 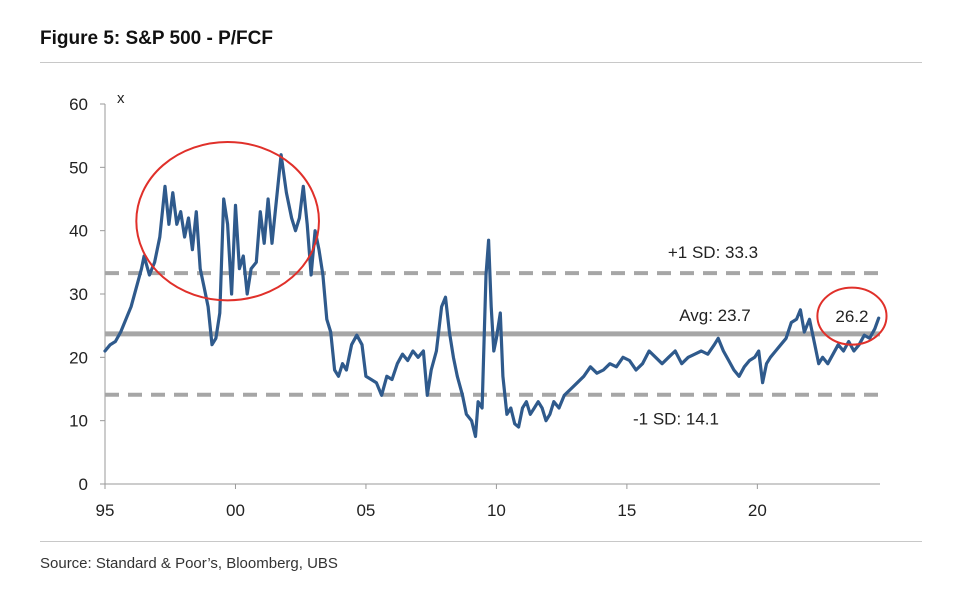 What do you see at coordinates (121, 98) in the screenshot?
I see `y-axis-label: x` at bounding box center [121, 98].